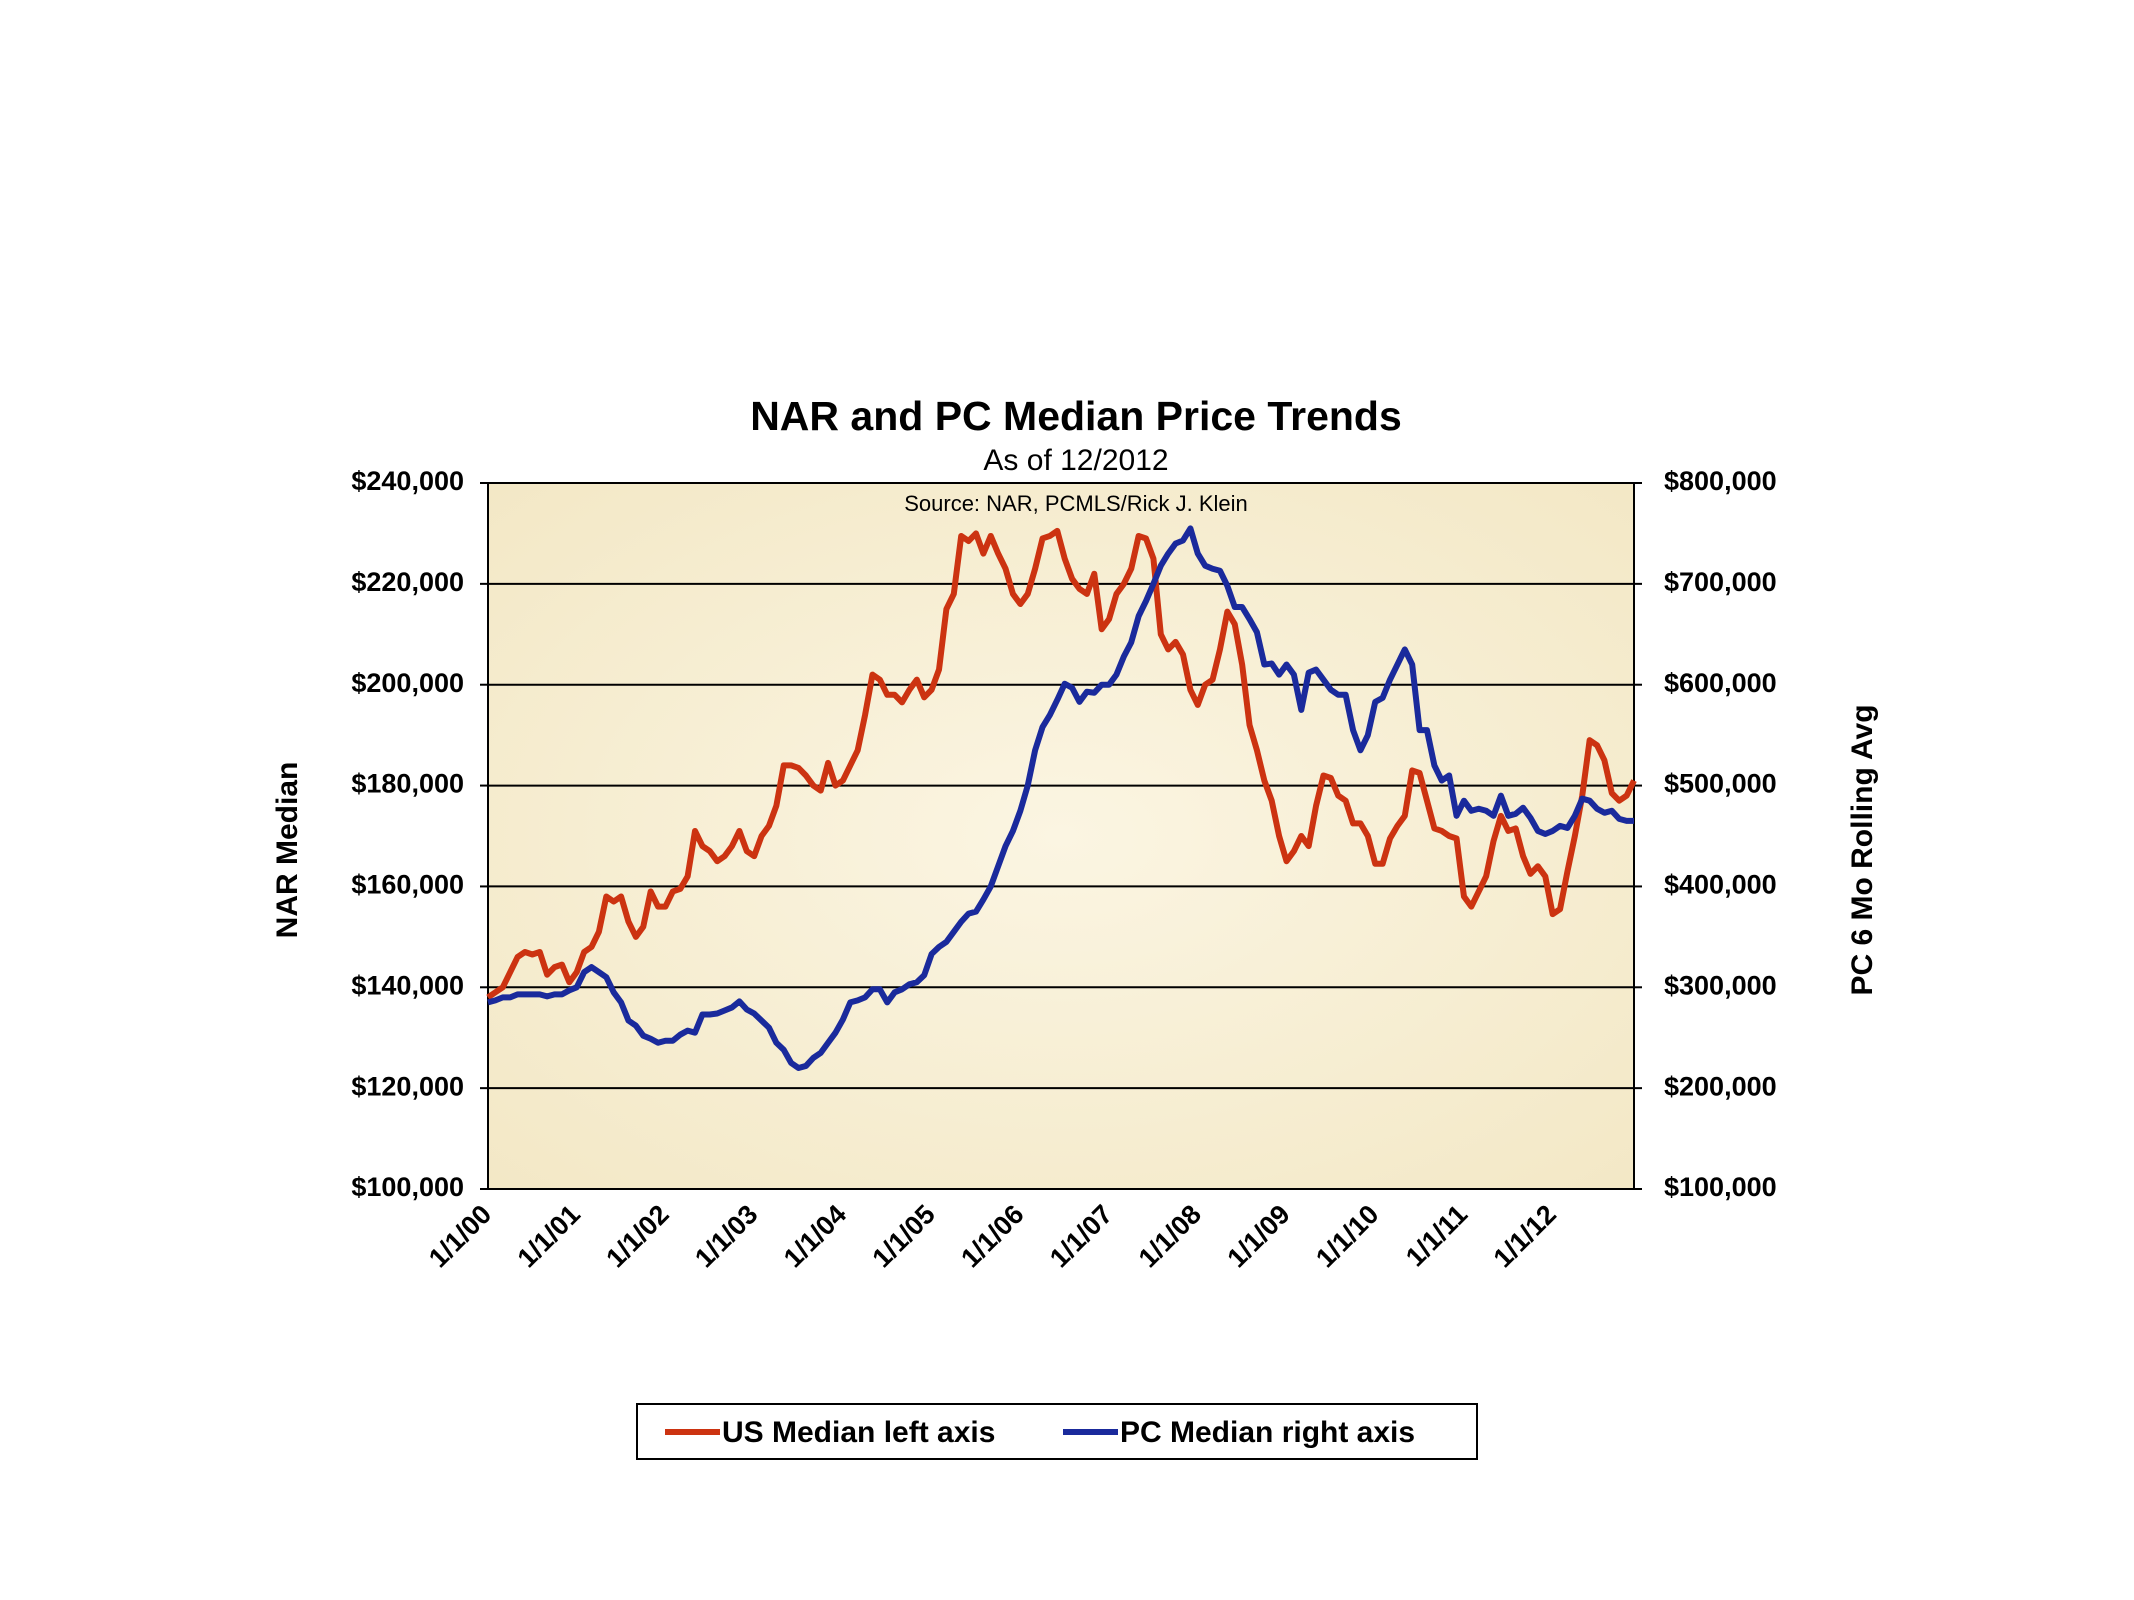 The width and height of the screenshot is (2134, 1600). I want to click on x-tick-label: 1/1/11, so click(1436, 1235).